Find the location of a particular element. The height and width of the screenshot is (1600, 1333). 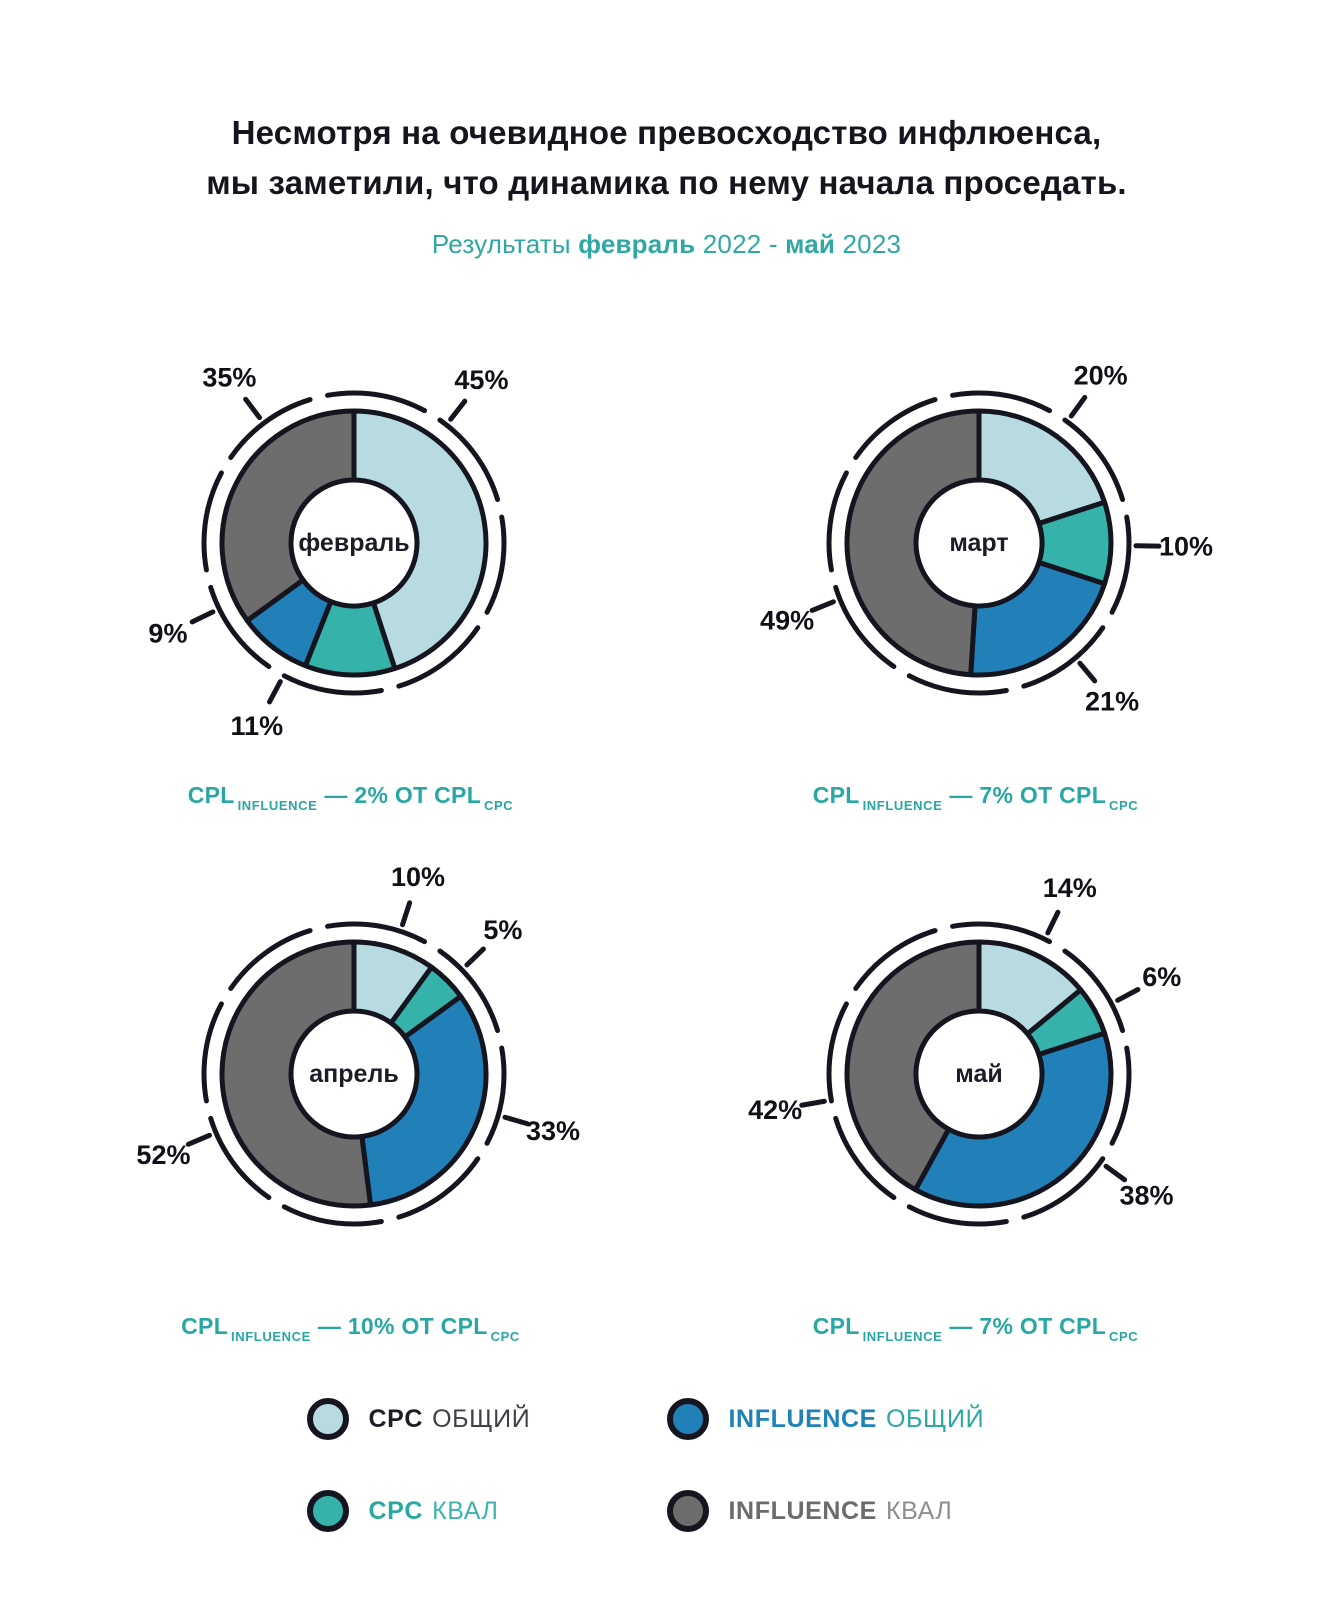

legend-item-cpc-qual: CPC КВАЛ is located at coordinates (402, 1511).